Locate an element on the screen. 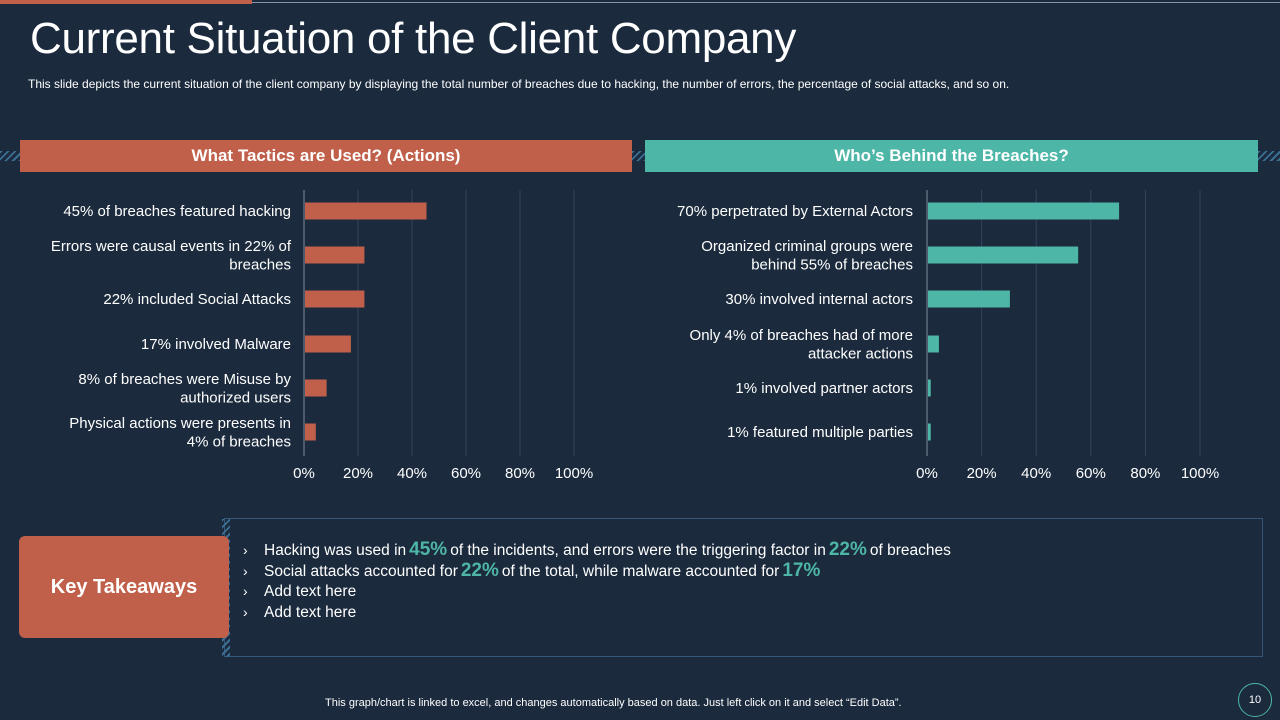 Image resolution: width=1280 pixels, height=720 pixels. category-label: 22% included Social Attacks is located at coordinates (197, 299).